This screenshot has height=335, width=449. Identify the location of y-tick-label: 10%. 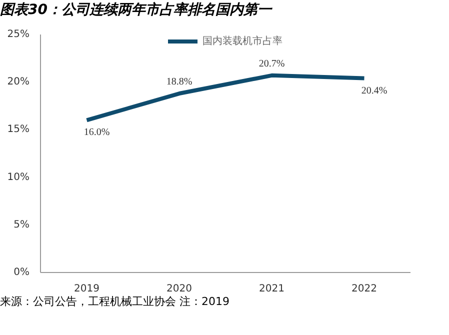
(18, 177).